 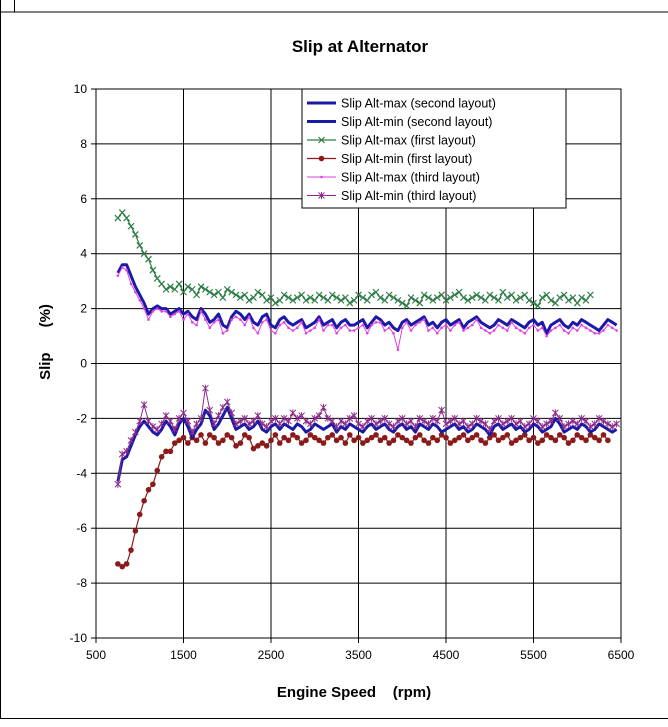 I want to click on legend-box, so click(x=434, y=148).